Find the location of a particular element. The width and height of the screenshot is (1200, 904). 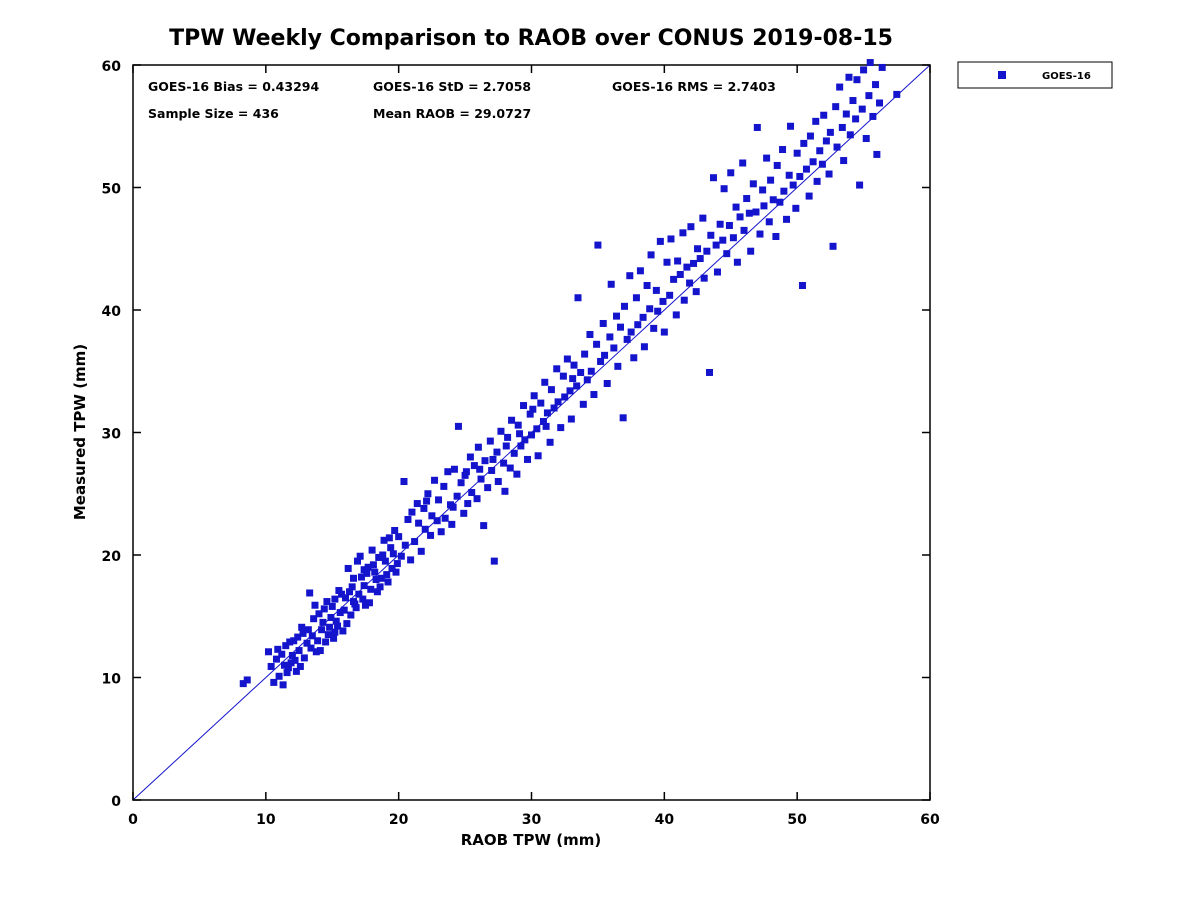

x-axis-label: RAOB TPW (mm) is located at coordinates (531, 840).